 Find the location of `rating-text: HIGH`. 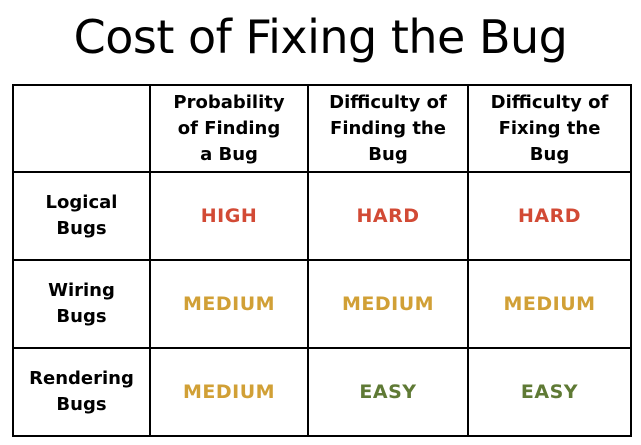

rating-text: HIGH is located at coordinates (229, 216).